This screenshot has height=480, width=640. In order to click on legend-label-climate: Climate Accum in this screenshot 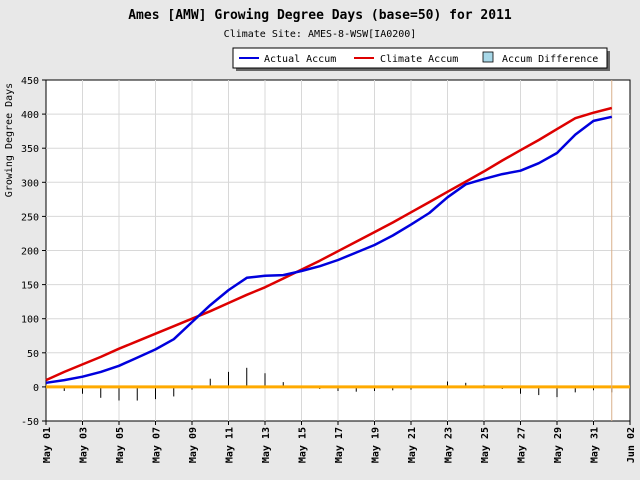, I will do `click(419, 59)`.